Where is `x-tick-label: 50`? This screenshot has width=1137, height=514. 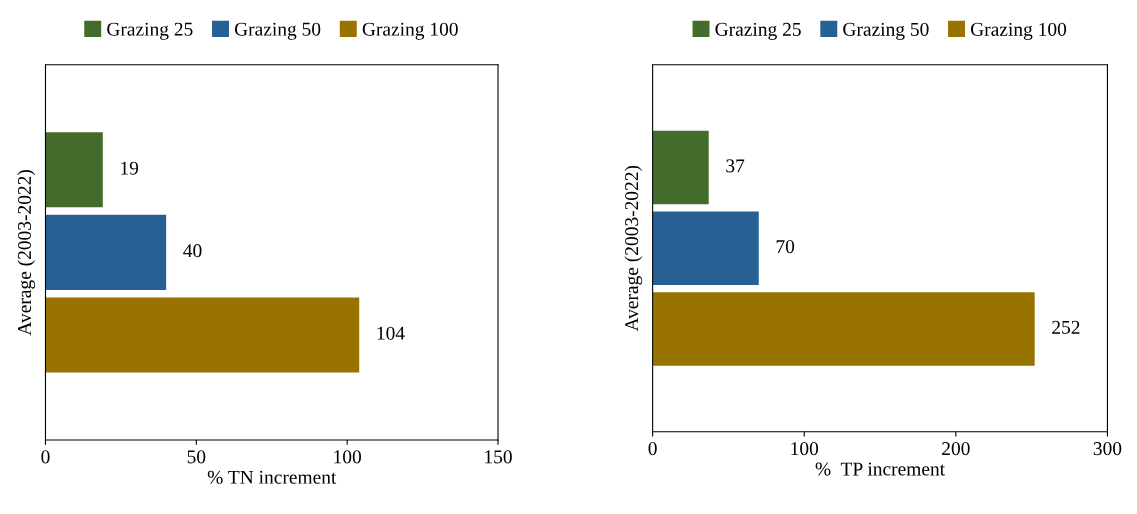 x-tick-label: 50 is located at coordinates (196, 457).